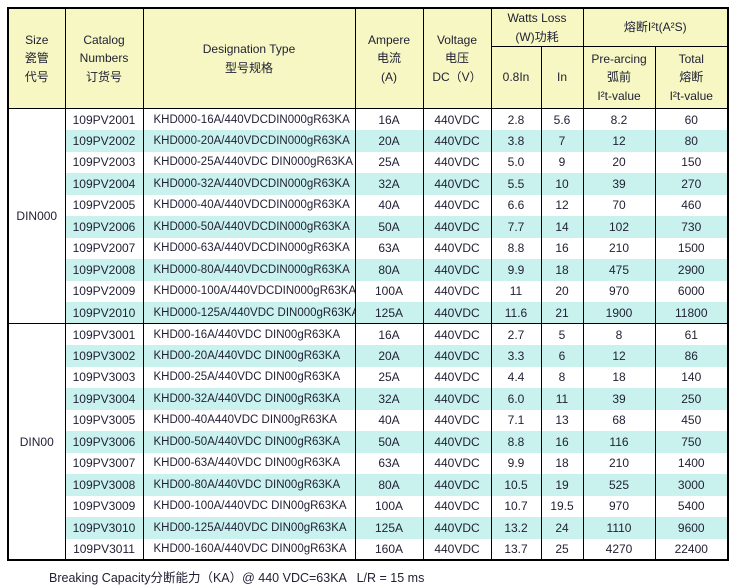 This screenshot has width=734, height=586. What do you see at coordinates (691, 141) in the screenshot?
I see `total-i2t-cell: 80` at bounding box center [691, 141].